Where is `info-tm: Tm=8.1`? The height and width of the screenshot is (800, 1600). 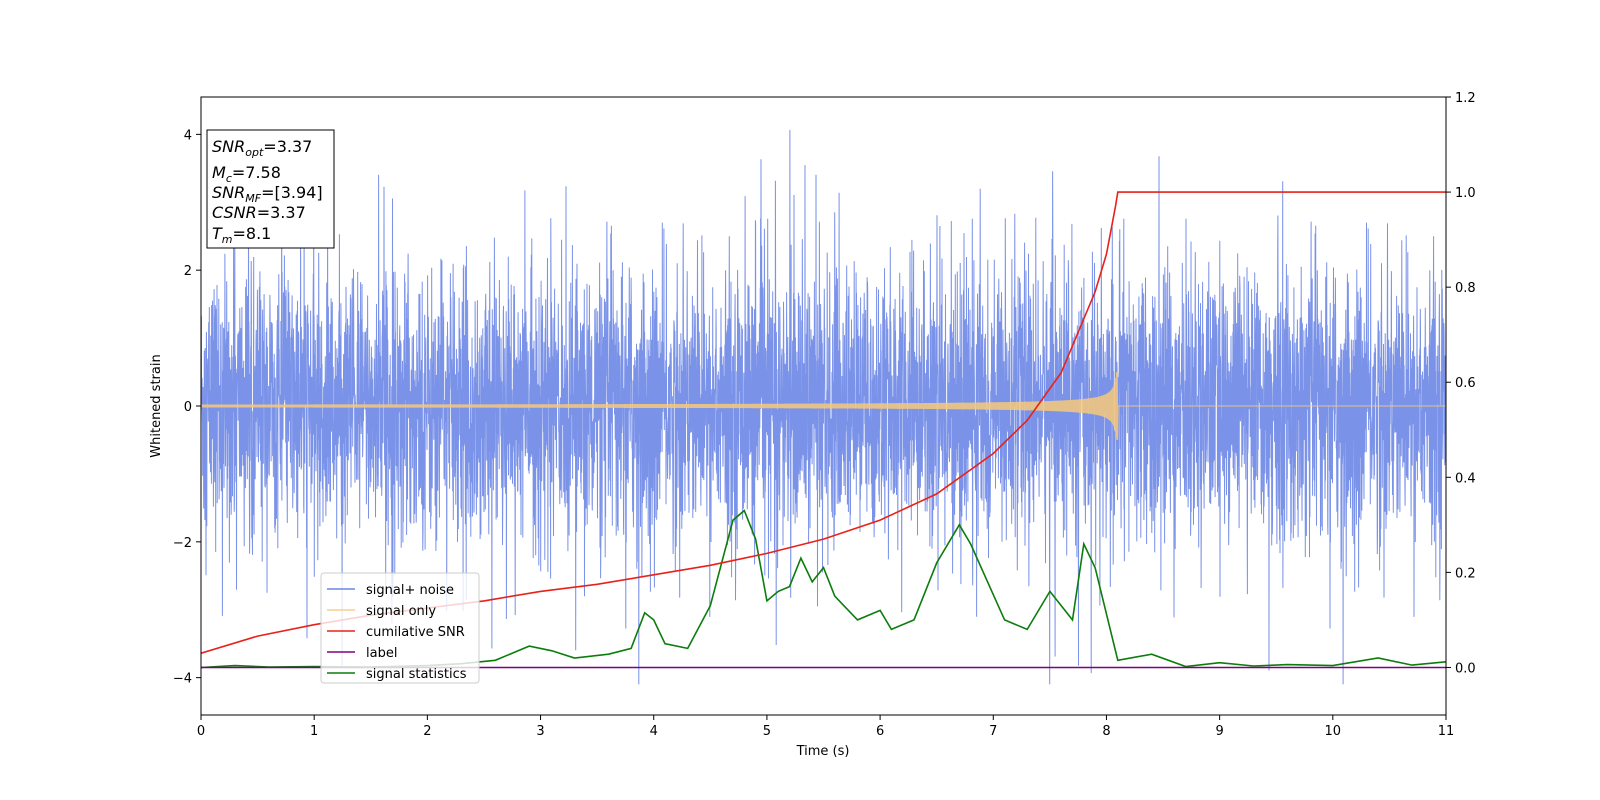 info-tm: Tm=8.1 is located at coordinates (241, 235).